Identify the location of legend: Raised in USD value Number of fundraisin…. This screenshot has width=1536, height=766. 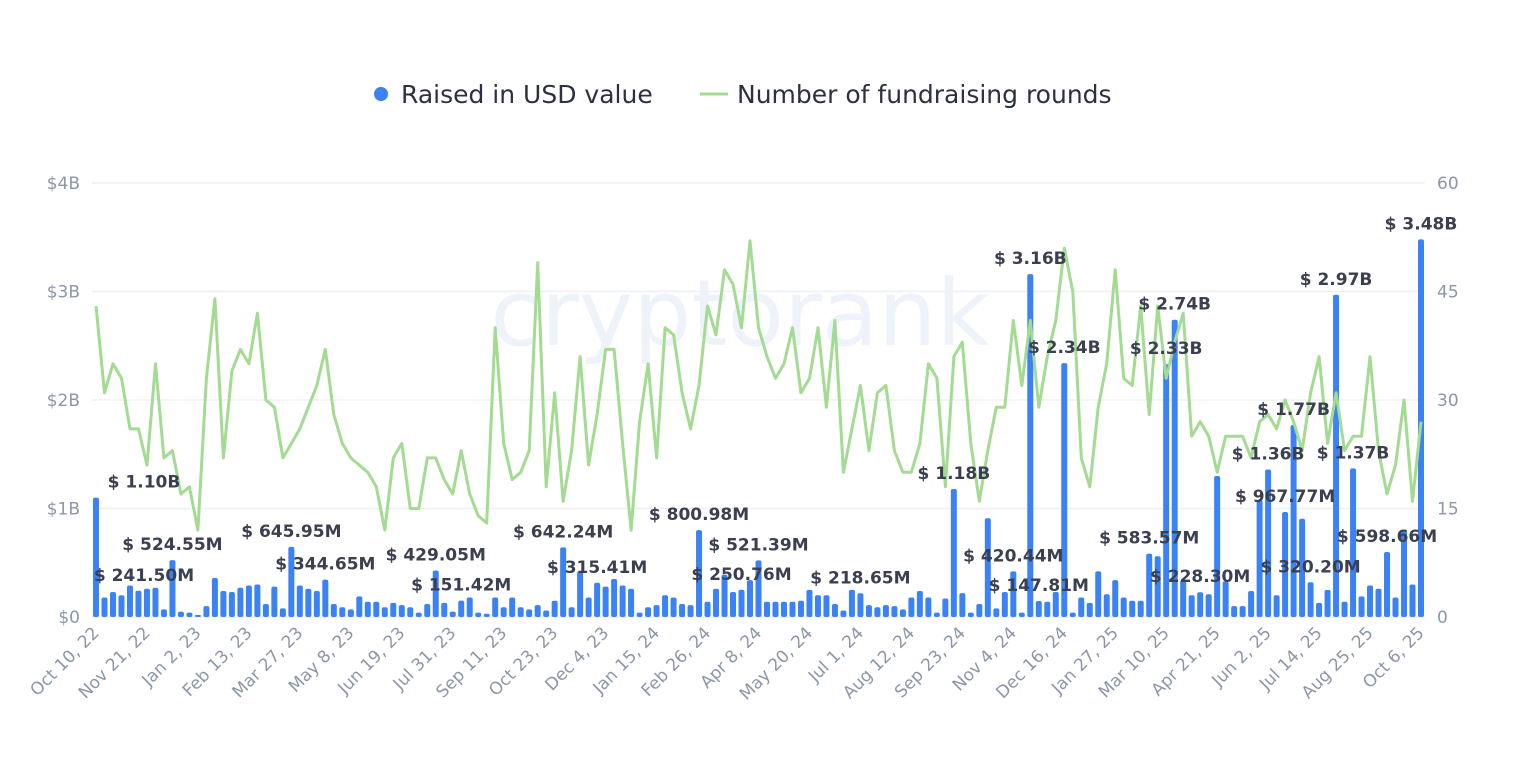
(743, 94).